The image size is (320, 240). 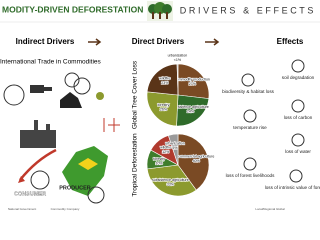 What do you see at coordinates (248, 10) in the screenshot?
I see `subtitle: DRIVERS & EFFECTS` at bounding box center [248, 10].